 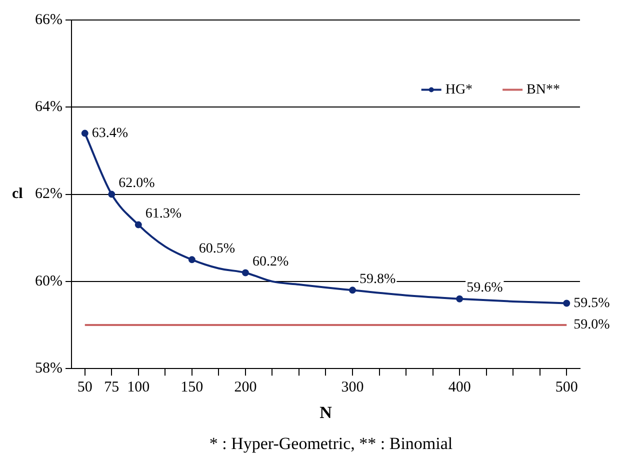 I want to click on x-tick-label: 150, so click(x=192, y=388).